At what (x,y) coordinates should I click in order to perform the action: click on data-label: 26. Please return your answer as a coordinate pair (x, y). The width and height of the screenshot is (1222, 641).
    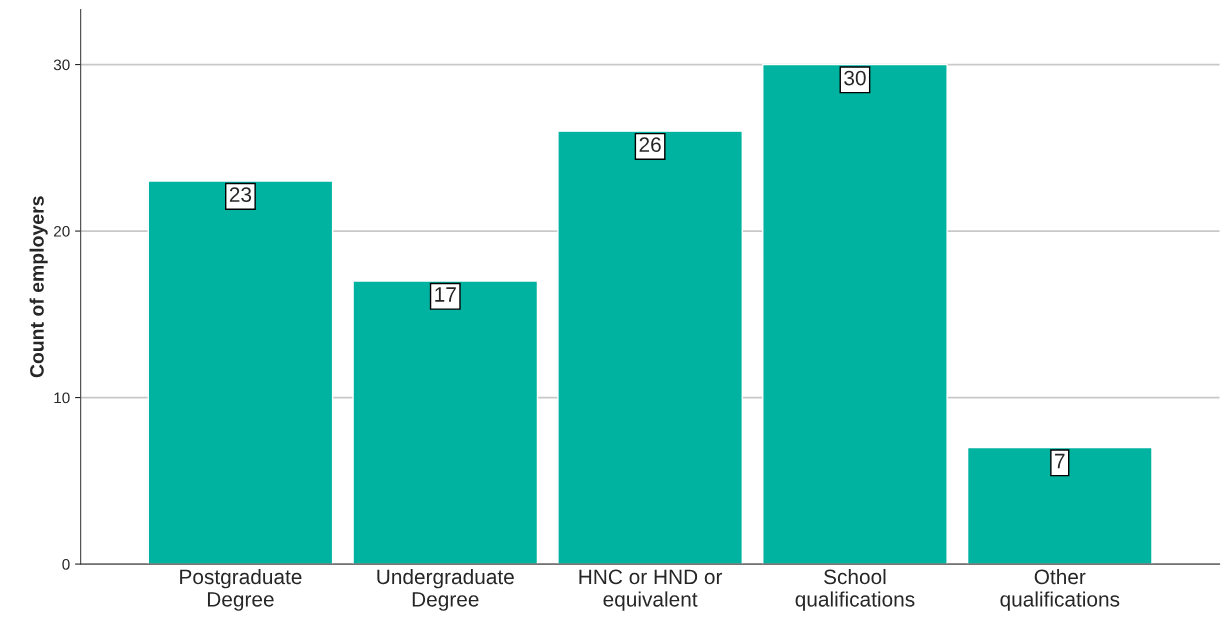
    Looking at the image, I should click on (650, 145).